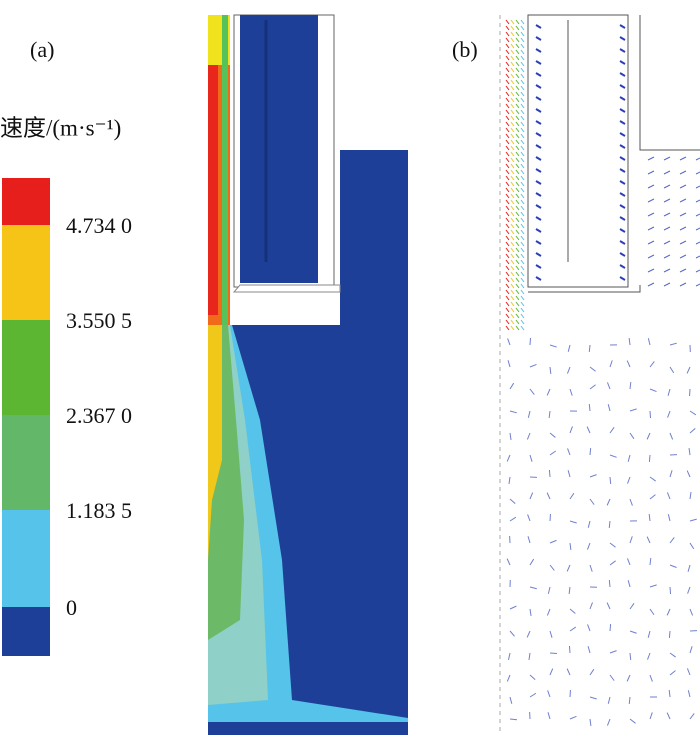  I want to click on panel-label: (a), so click(42, 49).